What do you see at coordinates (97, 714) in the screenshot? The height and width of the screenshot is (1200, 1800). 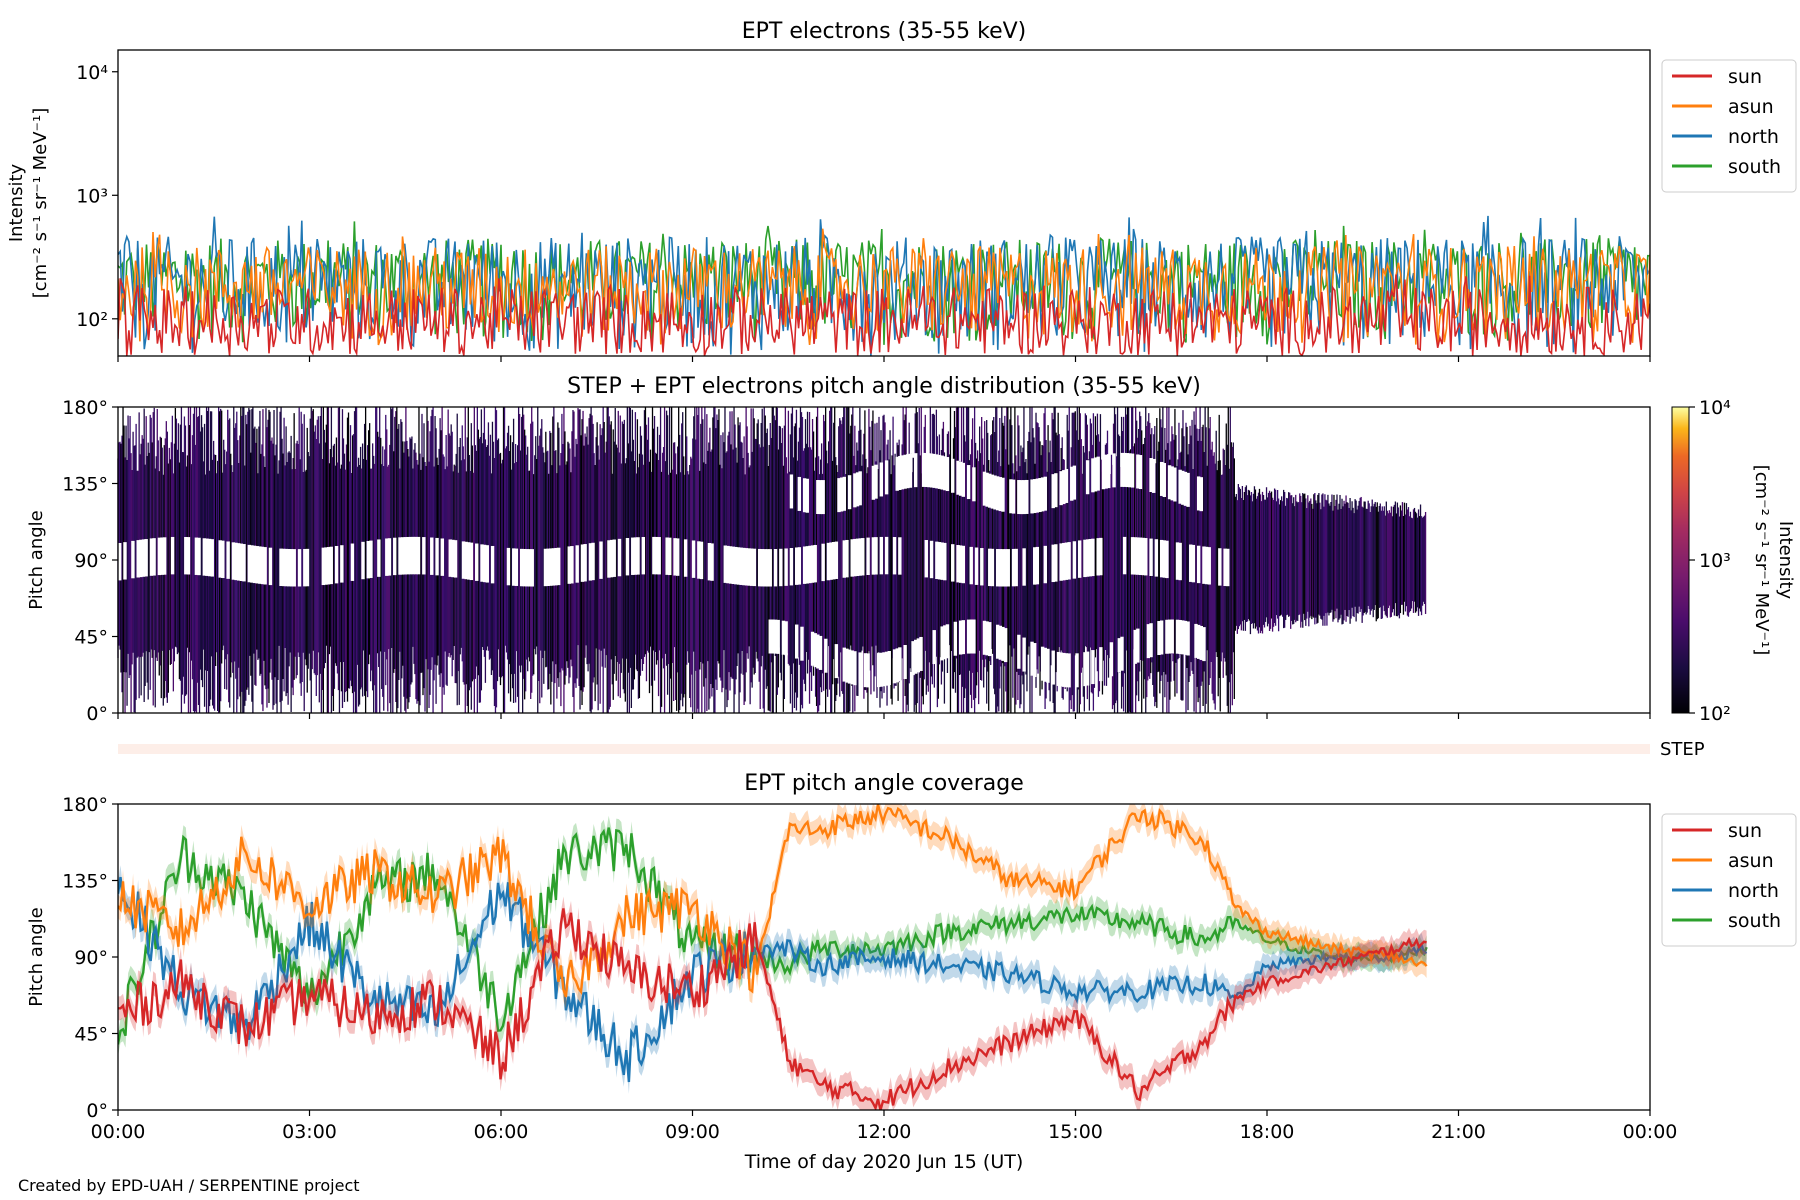 I see `panel2-ytick-label: 0°` at bounding box center [97, 714].